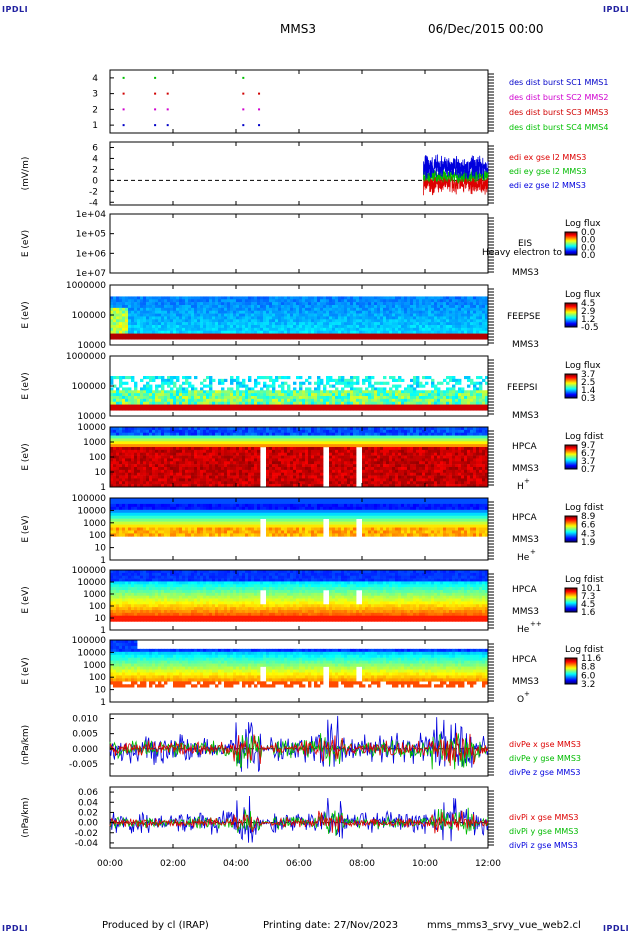  What do you see at coordinates (299, 596) in the screenshot?
I see `spectrogram-hpca_hepp` at bounding box center [299, 596].